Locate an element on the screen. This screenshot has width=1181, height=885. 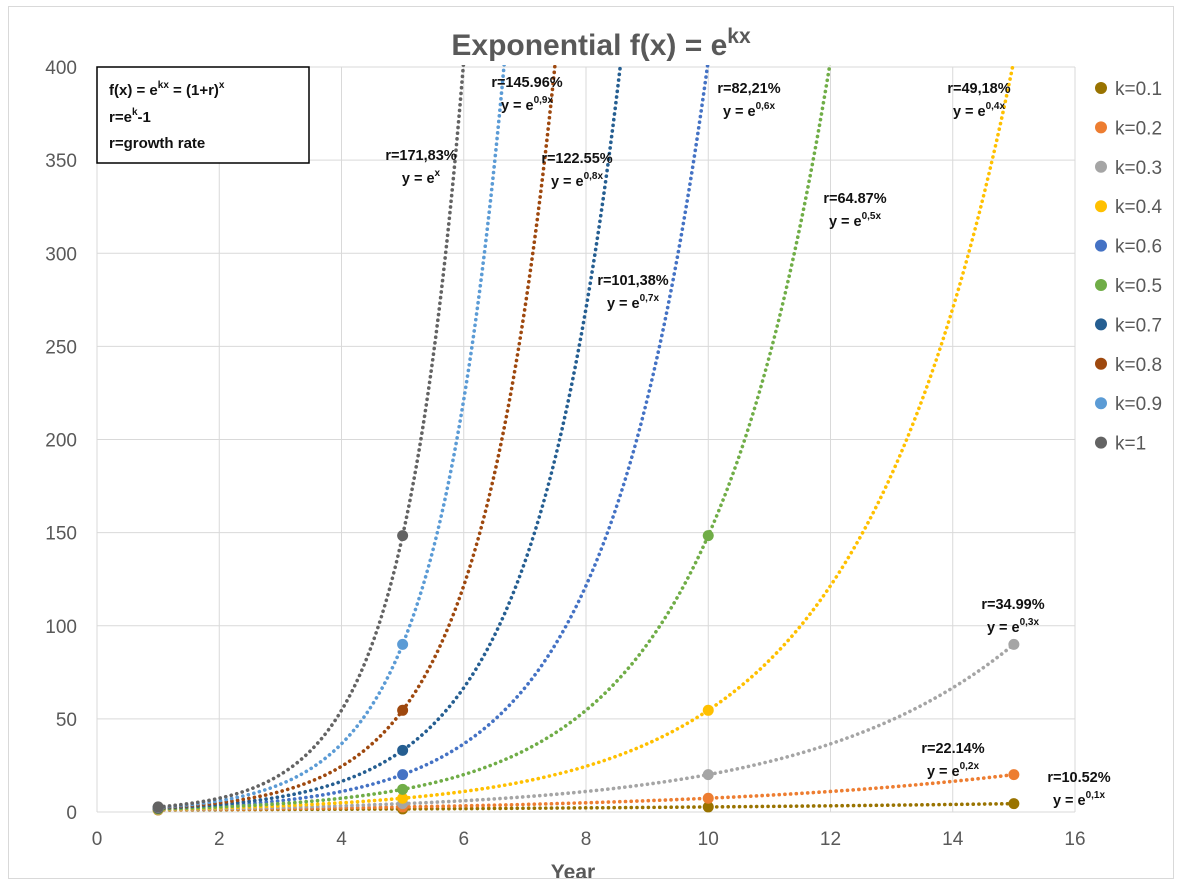
legend-marker-k=0.6 is located at coordinates (1101, 245).